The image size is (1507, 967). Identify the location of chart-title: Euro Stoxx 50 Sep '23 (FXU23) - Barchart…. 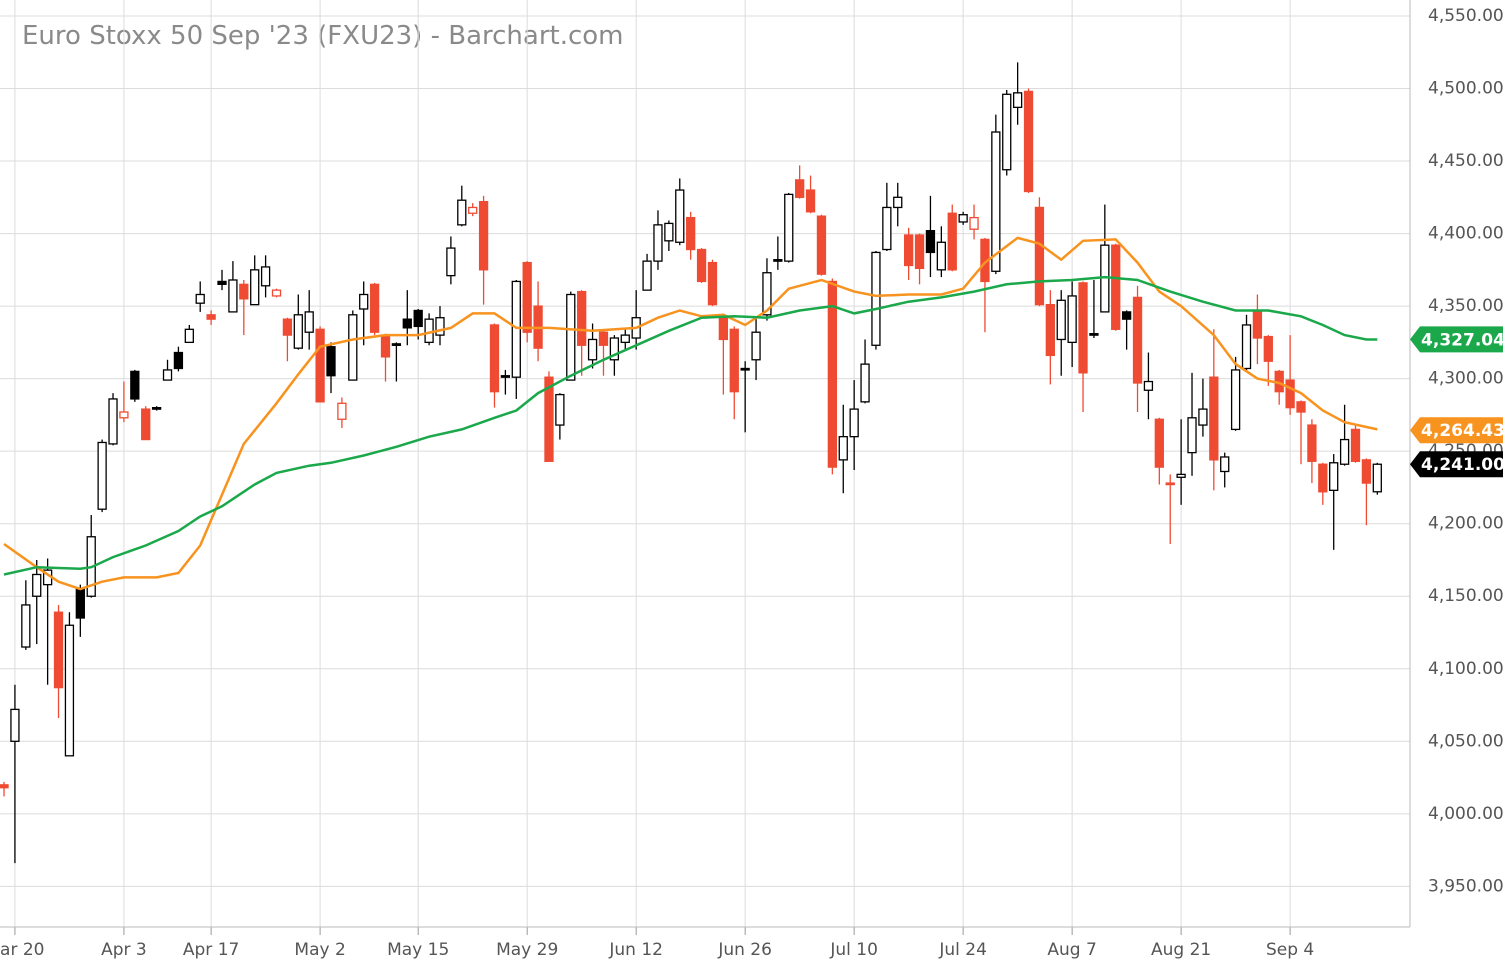
(323, 36).